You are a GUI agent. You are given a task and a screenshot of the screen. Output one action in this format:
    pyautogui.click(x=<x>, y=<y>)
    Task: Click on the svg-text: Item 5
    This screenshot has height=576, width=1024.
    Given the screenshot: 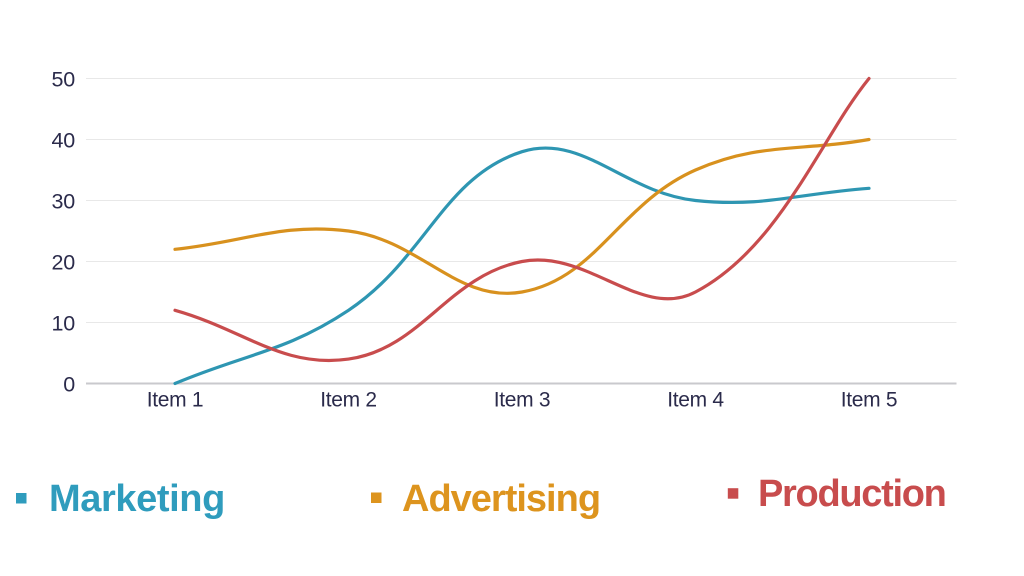 What is the action you would take?
    pyautogui.click(x=869, y=400)
    